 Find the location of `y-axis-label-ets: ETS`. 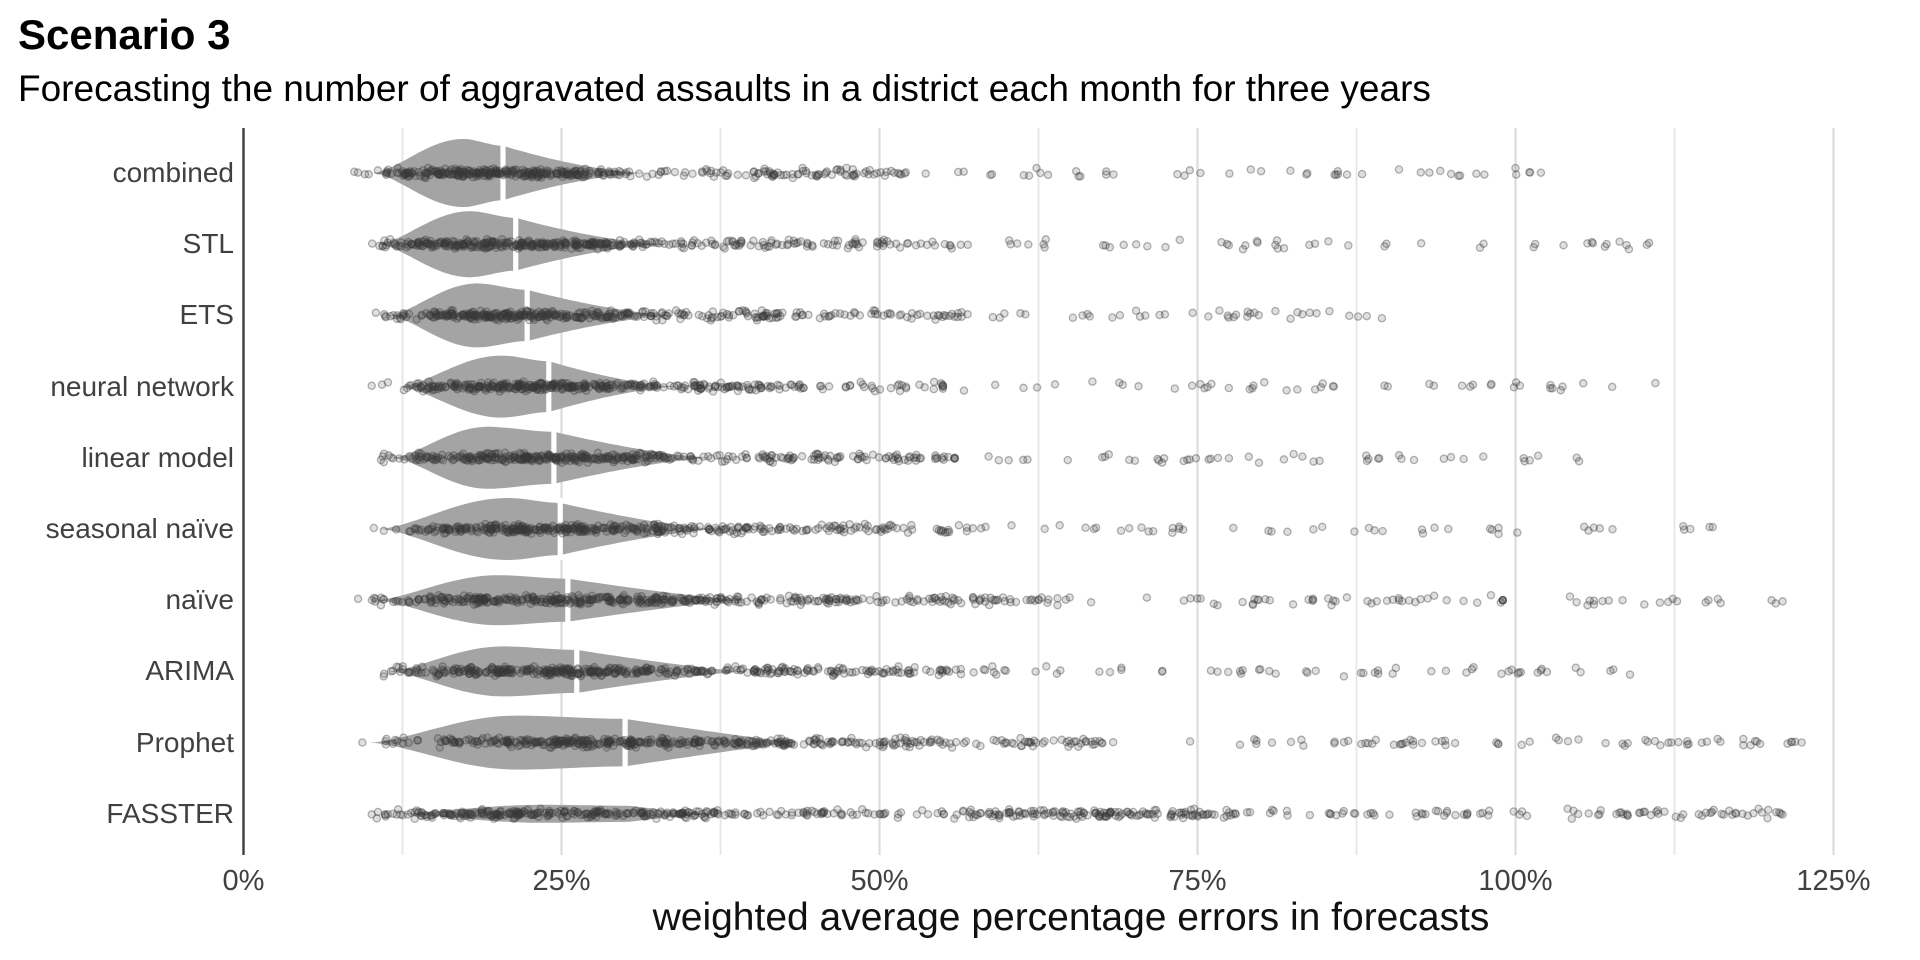

y-axis-label-ets: ETS is located at coordinates (206, 315).